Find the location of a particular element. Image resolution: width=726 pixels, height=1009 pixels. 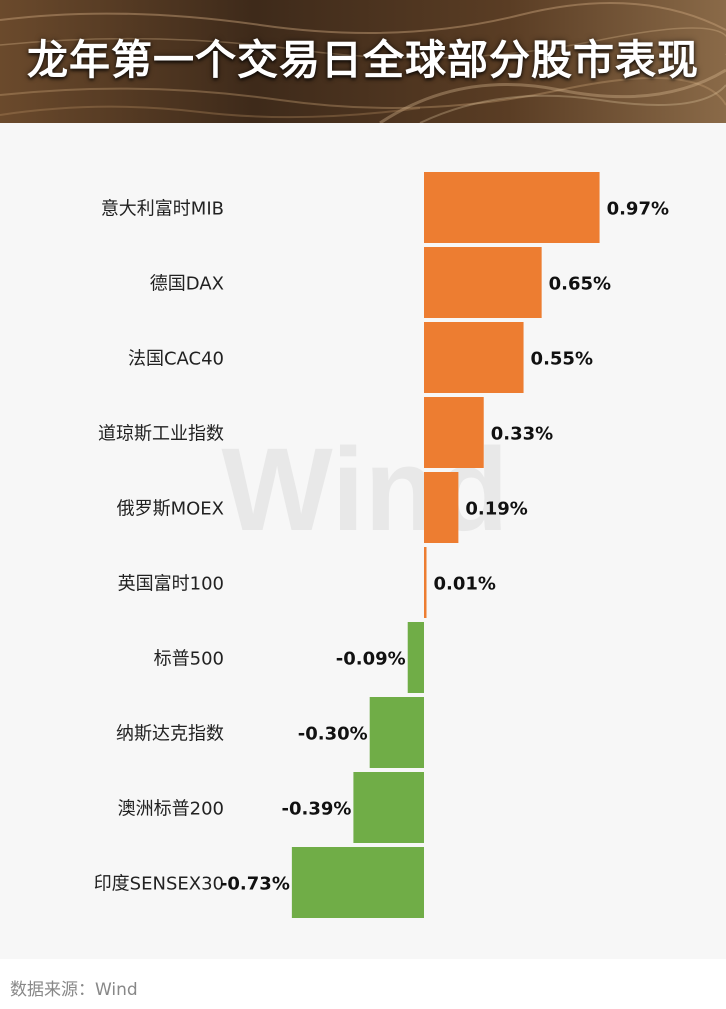

value-label: -0.09% is located at coordinates (371, 659).